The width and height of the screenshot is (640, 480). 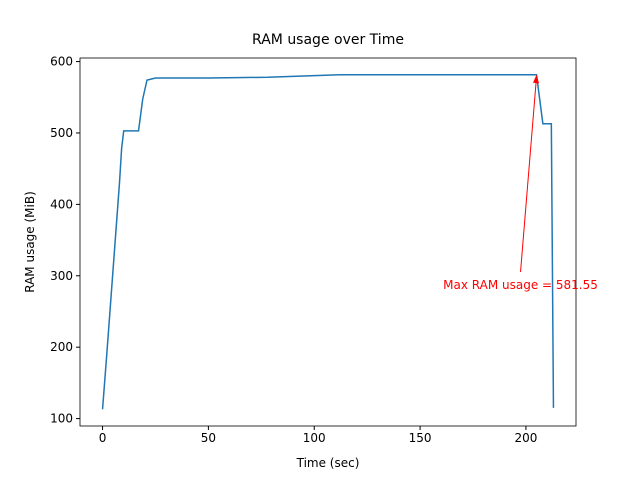 I want to click on x-axis-label: Time (sec), so click(x=328, y=463).